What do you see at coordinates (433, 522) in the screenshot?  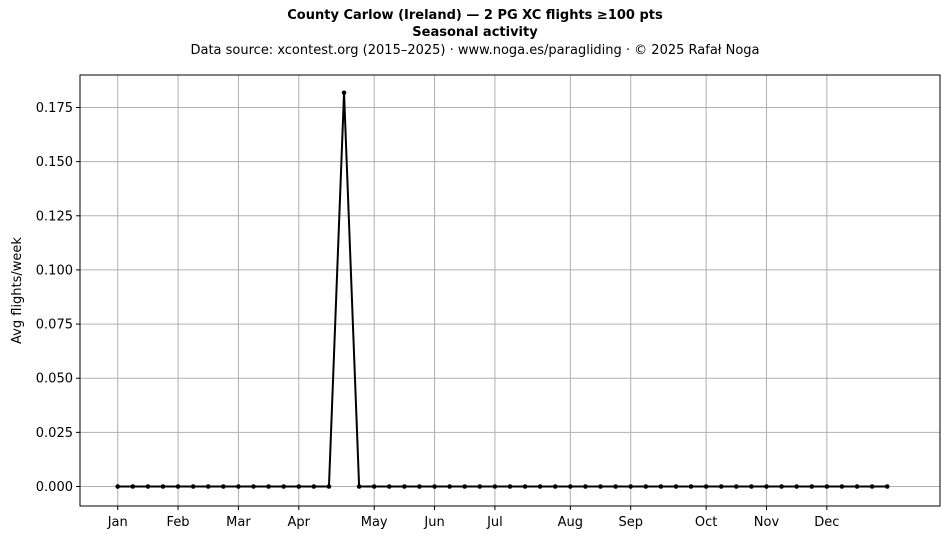 I see `x-tick-label: Jun` at bounding box center [433, 522].